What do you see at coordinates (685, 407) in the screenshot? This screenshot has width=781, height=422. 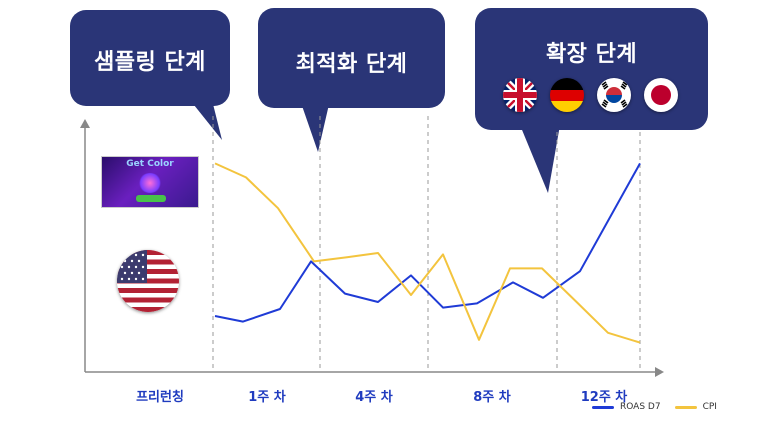 I see `legend-swatch-cpi` at bounding box center [685, 407].